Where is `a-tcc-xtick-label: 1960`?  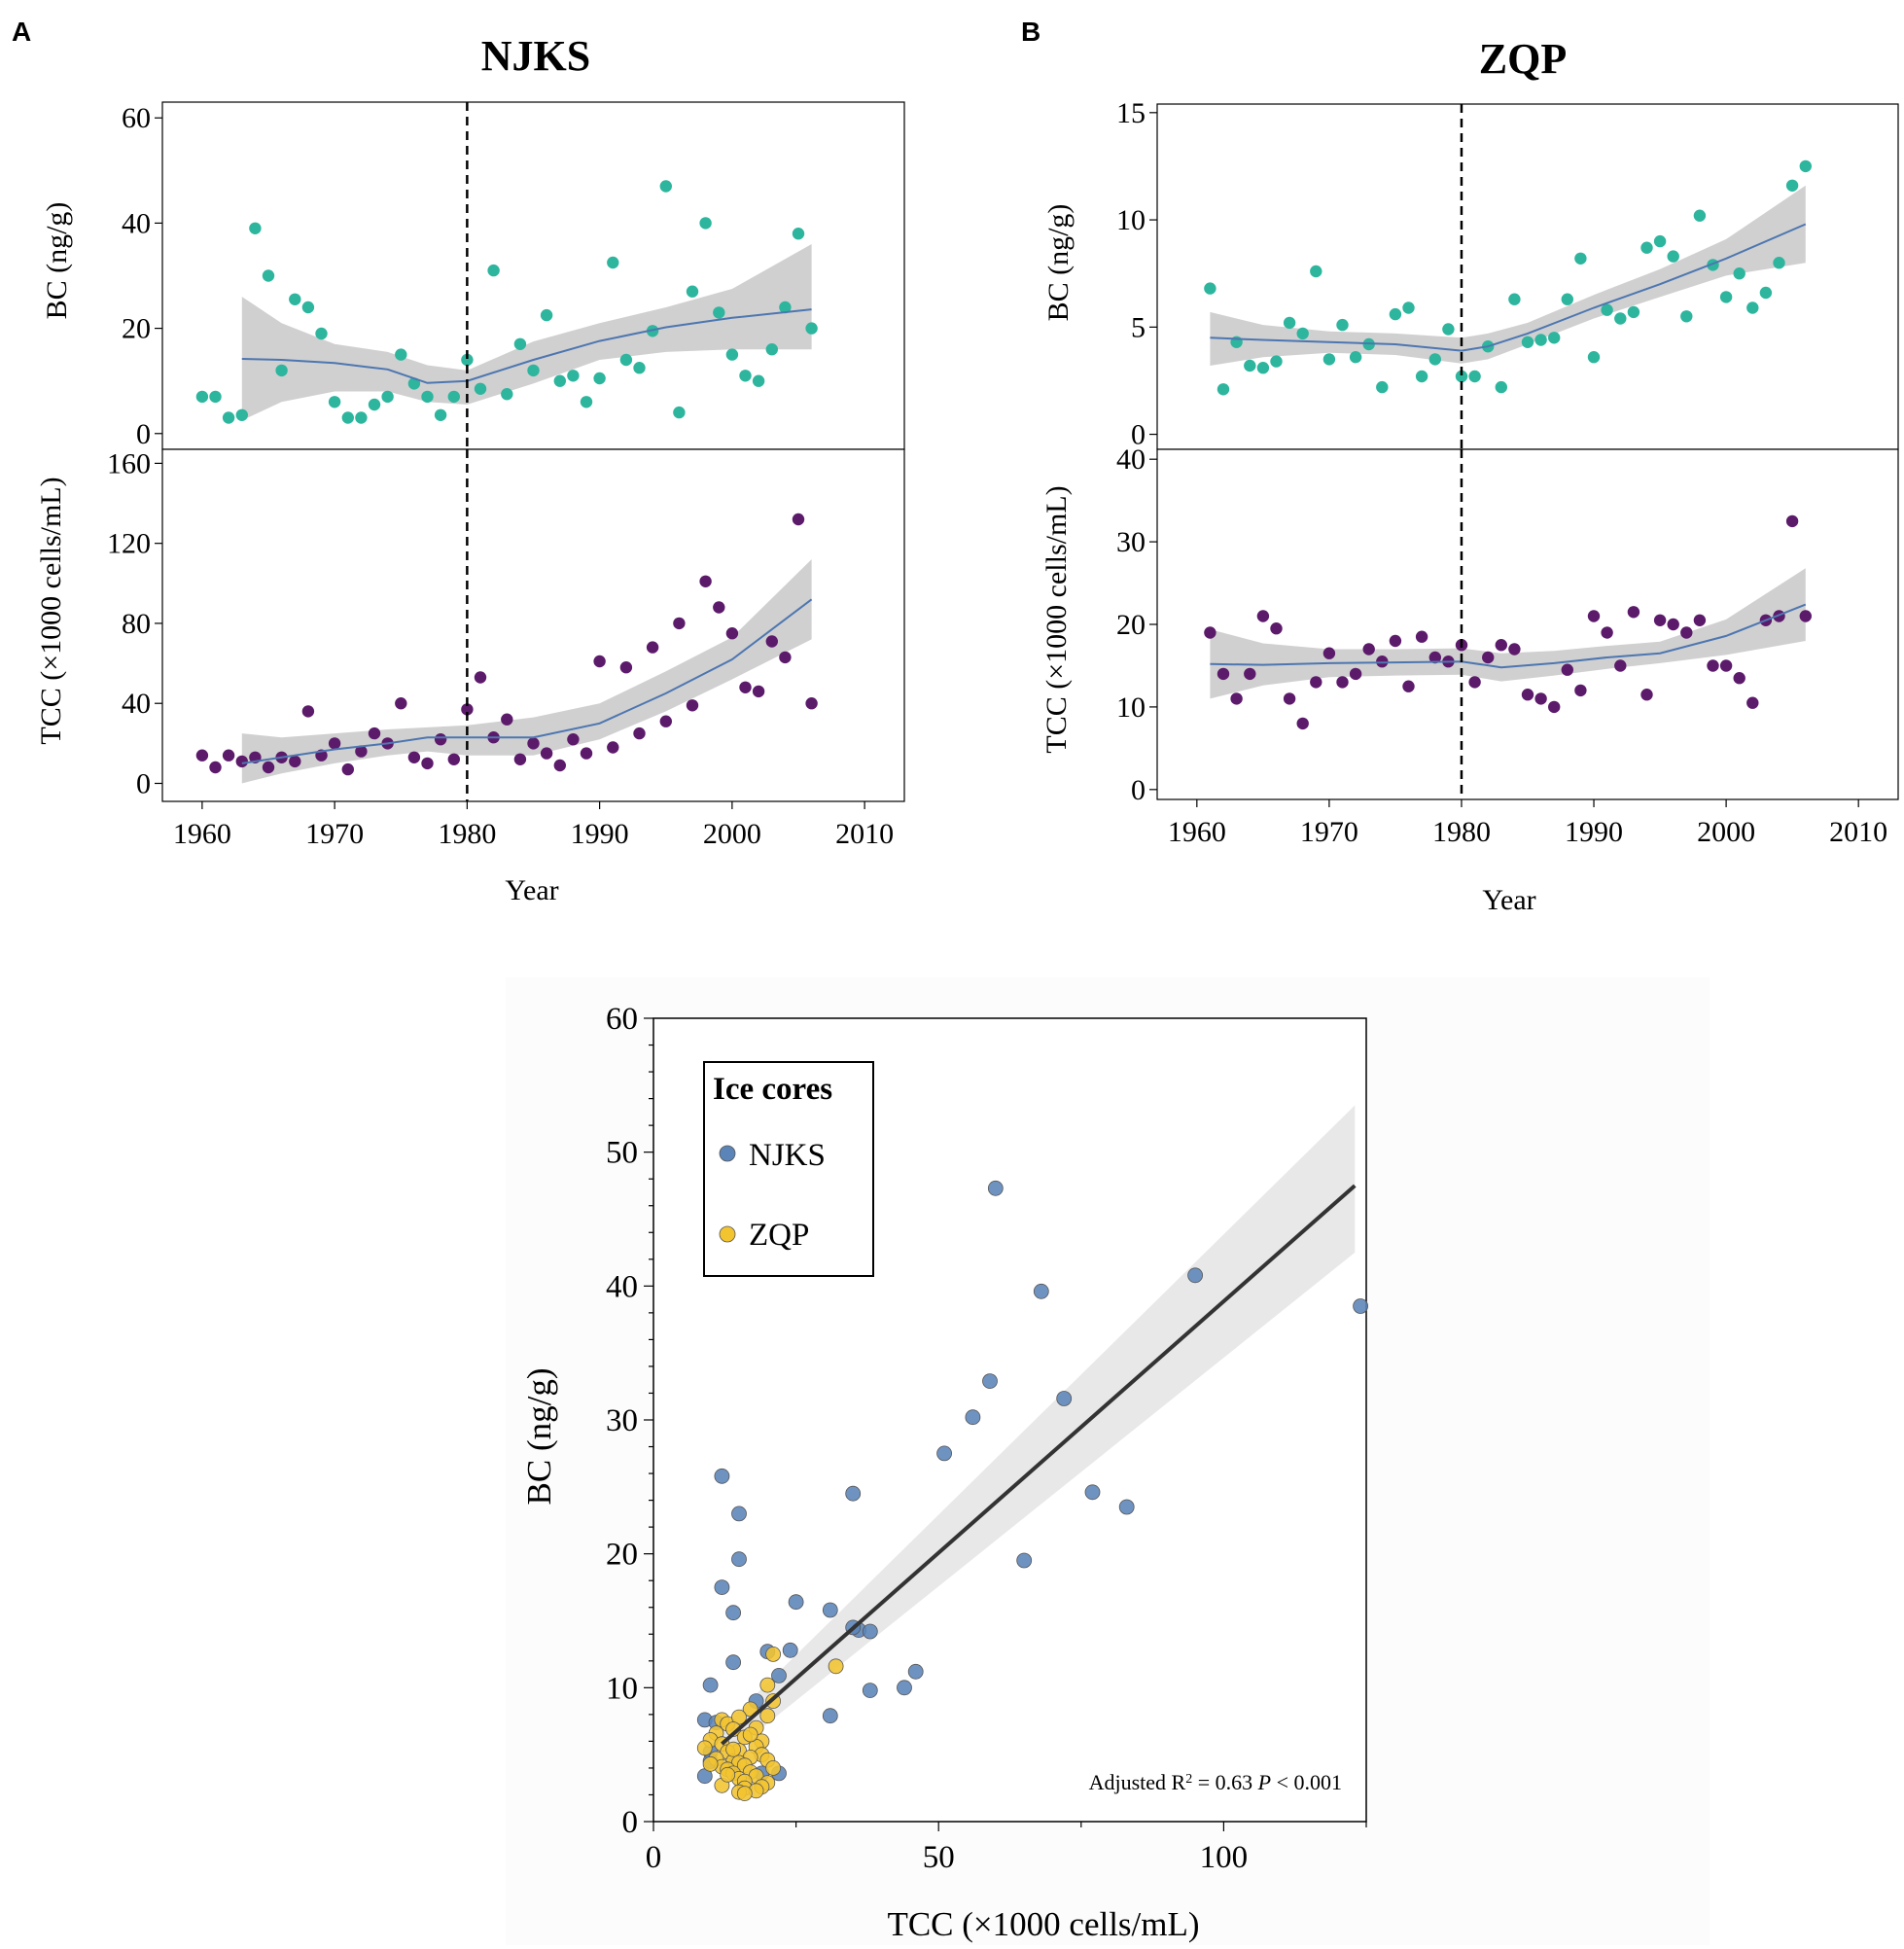 a-tcc-xtick-label: 1960 is located at coordinates (202, 834).